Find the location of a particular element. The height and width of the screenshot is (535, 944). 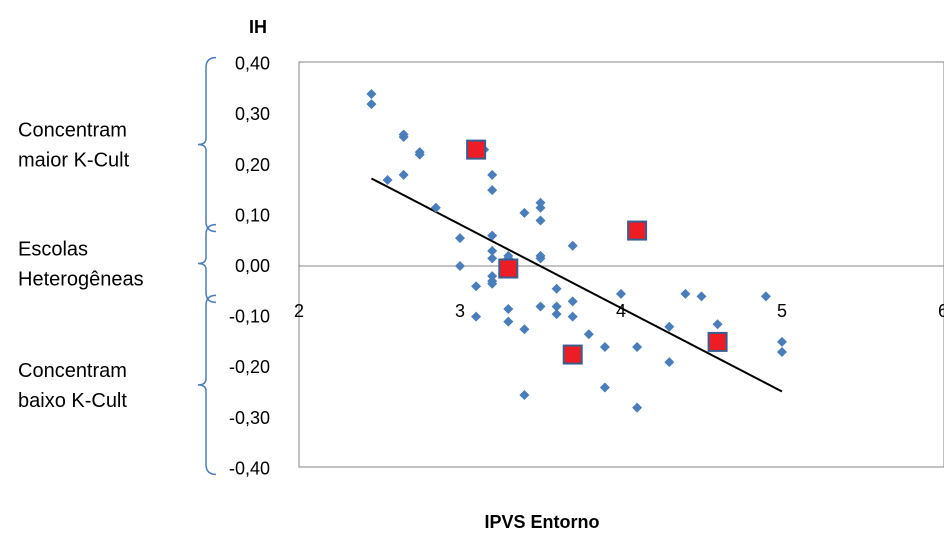

y-tick-label: 0,00 is located at coordinates (252, 266).